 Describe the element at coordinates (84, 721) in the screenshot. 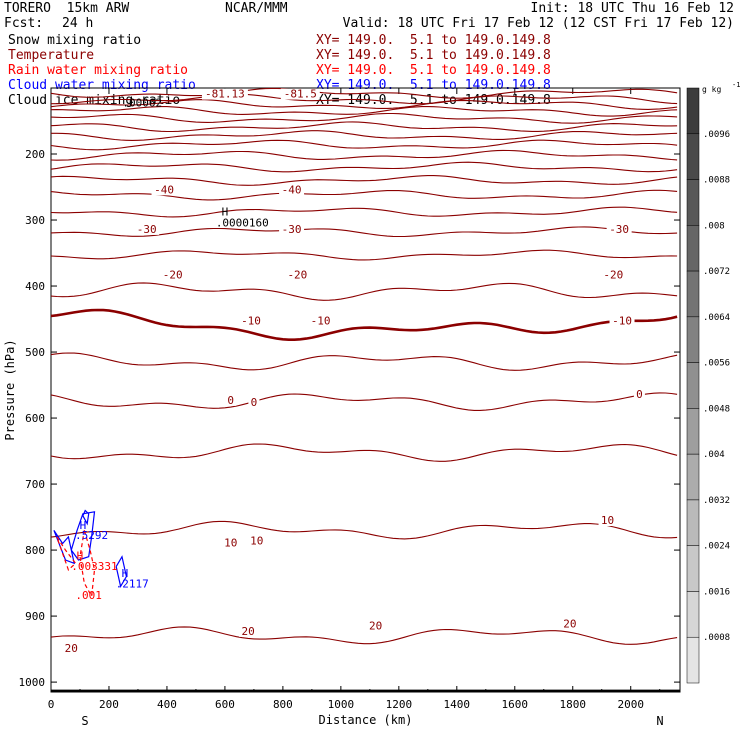

I see `south-endpoint-label: S` at that location.